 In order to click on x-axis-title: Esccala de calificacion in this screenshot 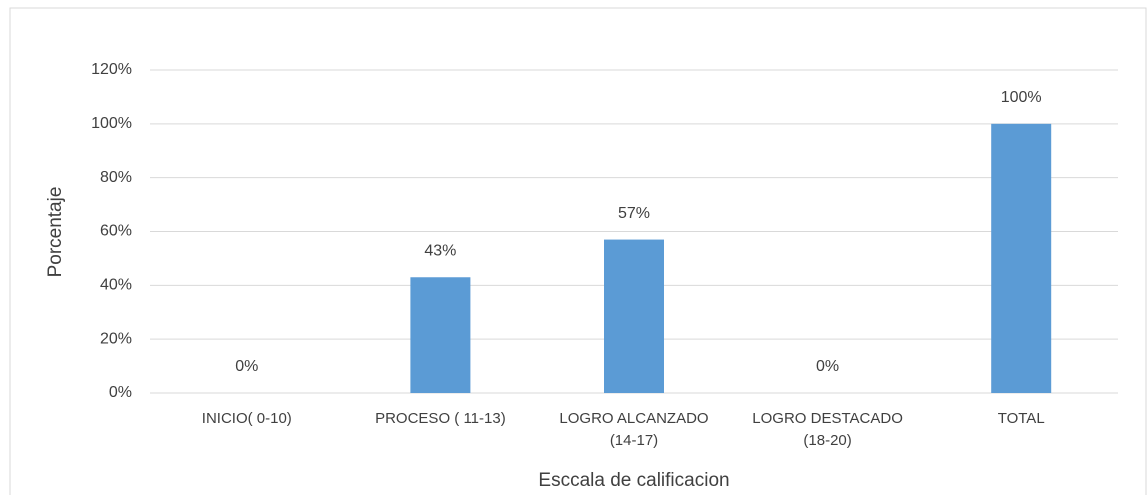, I will do `click(633, 480)`.